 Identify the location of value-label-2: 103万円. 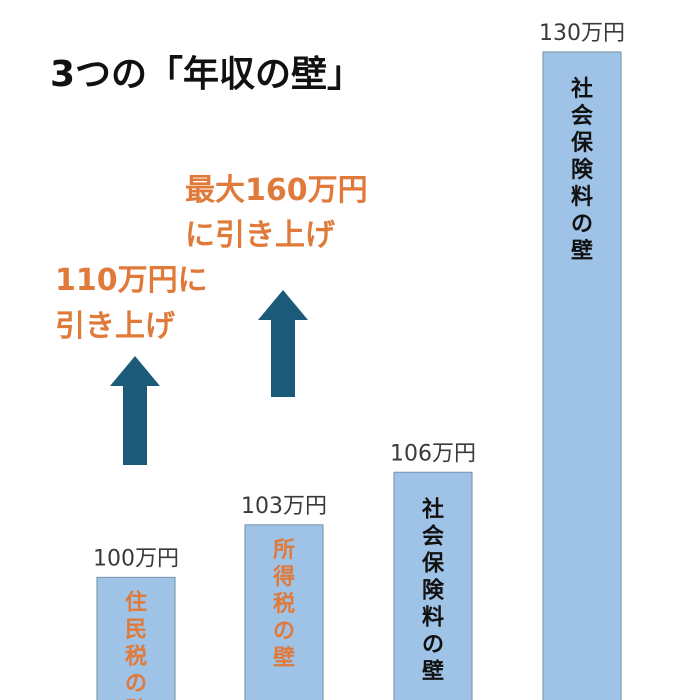
(284, 506).